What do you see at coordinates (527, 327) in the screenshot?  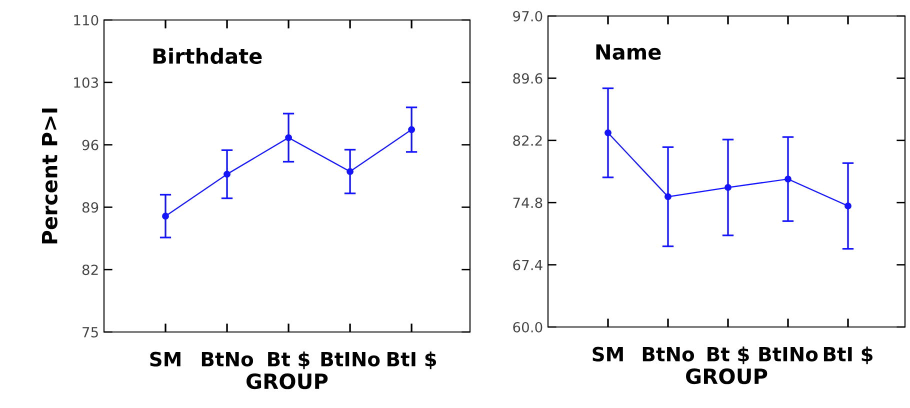 I see `y-tick-label: 60.0` at bounding box center [527, 327].